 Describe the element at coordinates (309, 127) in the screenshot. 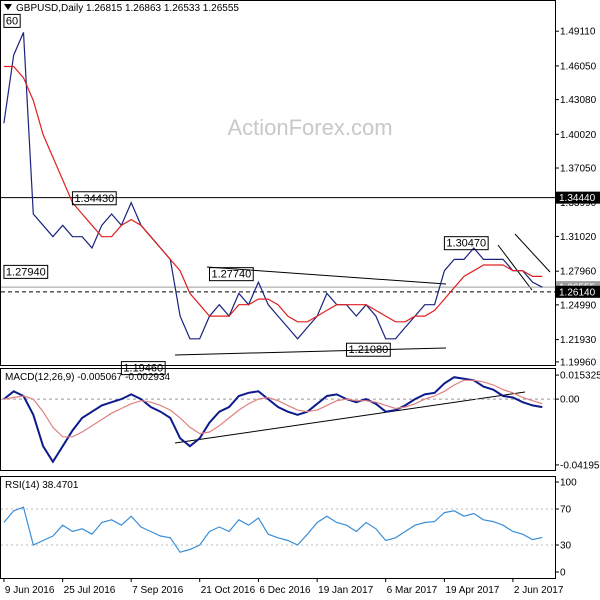

I see `watermark: ActionForex.com` at that location.